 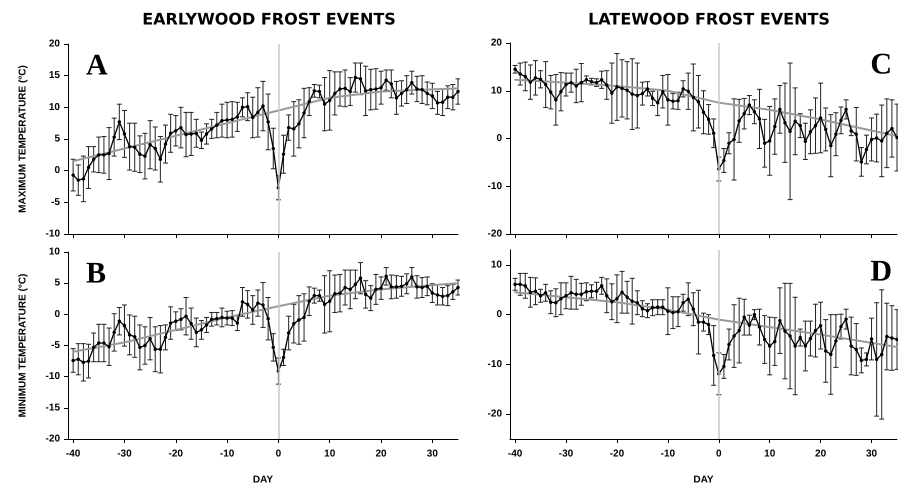 I want to click on annotation: A, so click(x=97, y=65).